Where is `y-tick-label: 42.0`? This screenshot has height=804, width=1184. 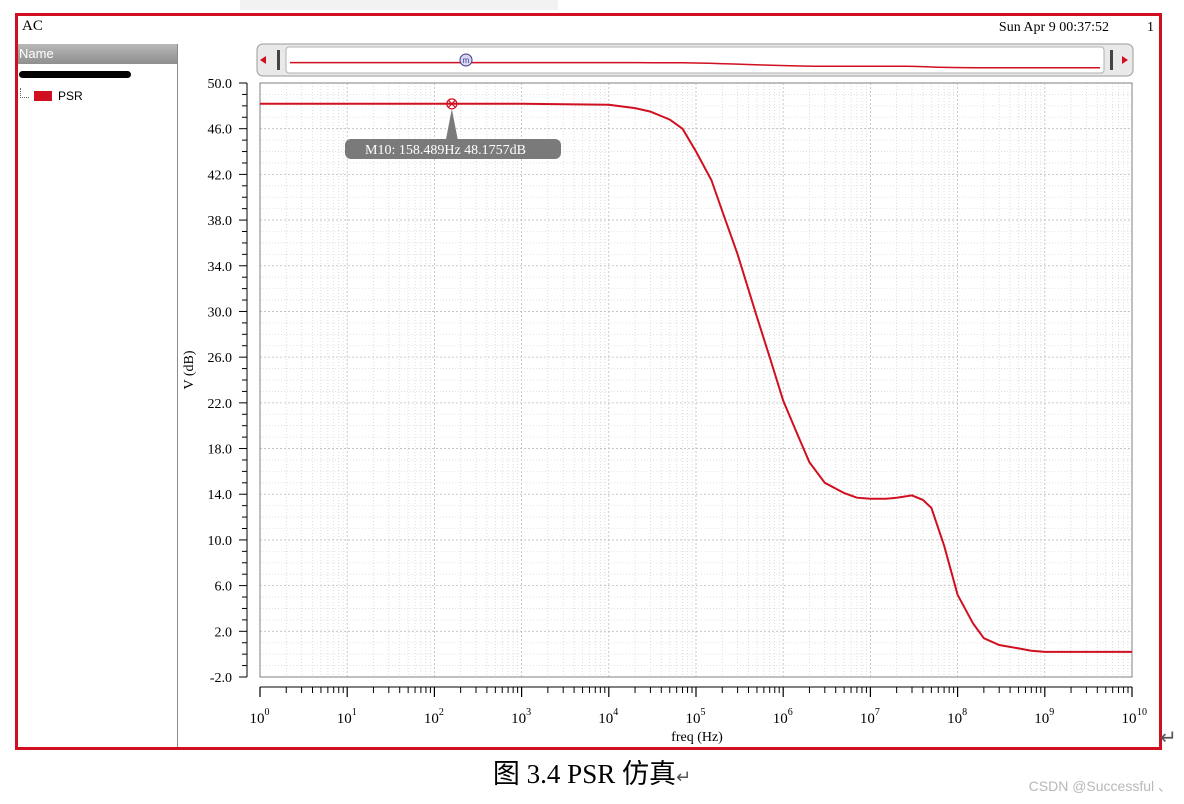 y-tick-label: 42.0 is located at coordinates (220, 175).